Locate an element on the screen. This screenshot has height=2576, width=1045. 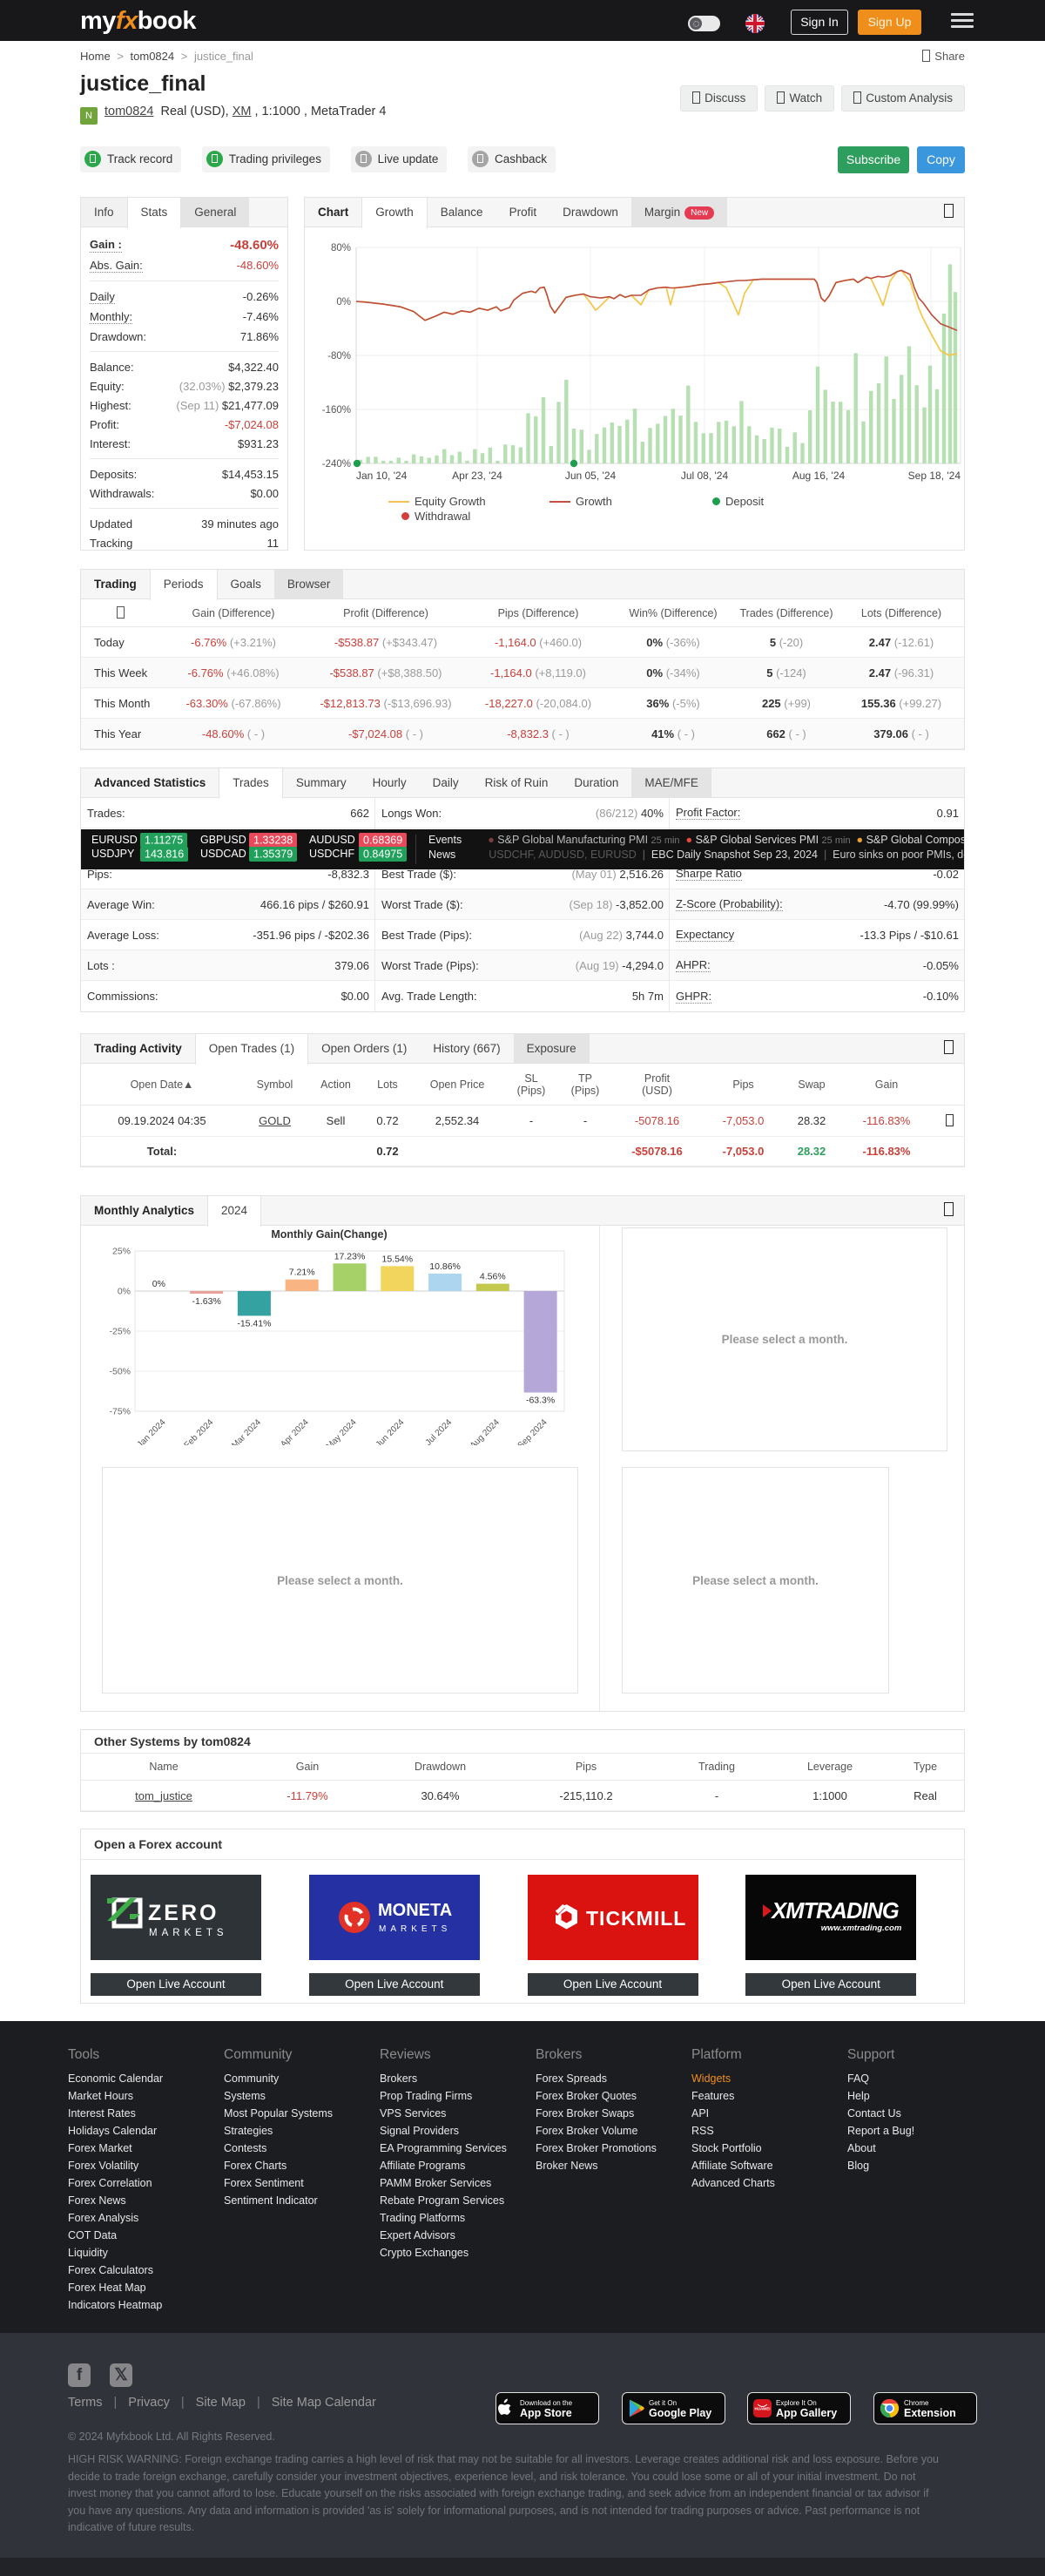
svg-text: -50% is located at coordinates (120, 1372).